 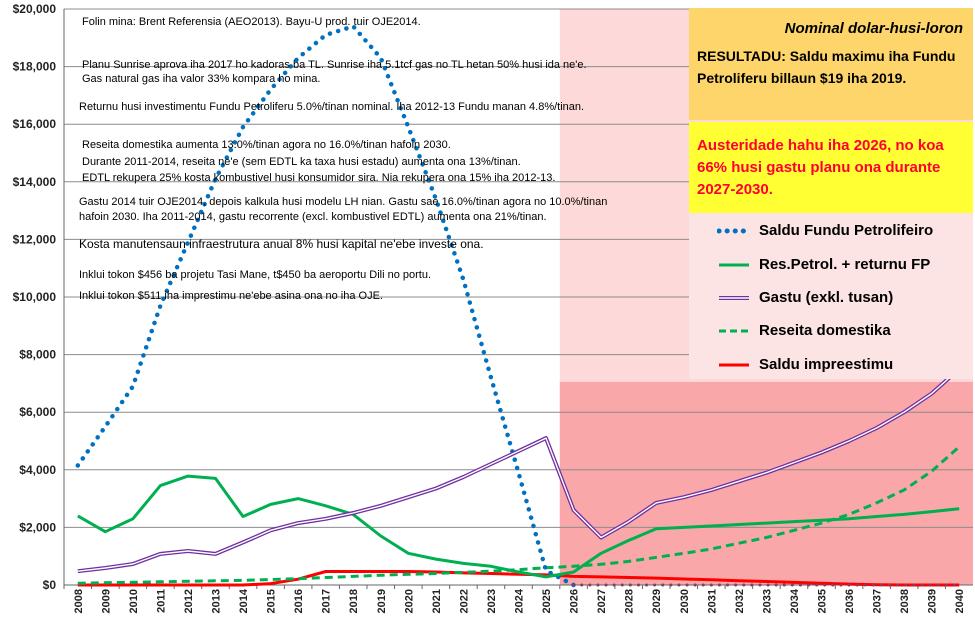 What do you see at coordinates (845, 264) in the screenshot?
I see `legend-label-res-petrol: Res.Petrol. + returnu FP` at bounding box center [845, 264].